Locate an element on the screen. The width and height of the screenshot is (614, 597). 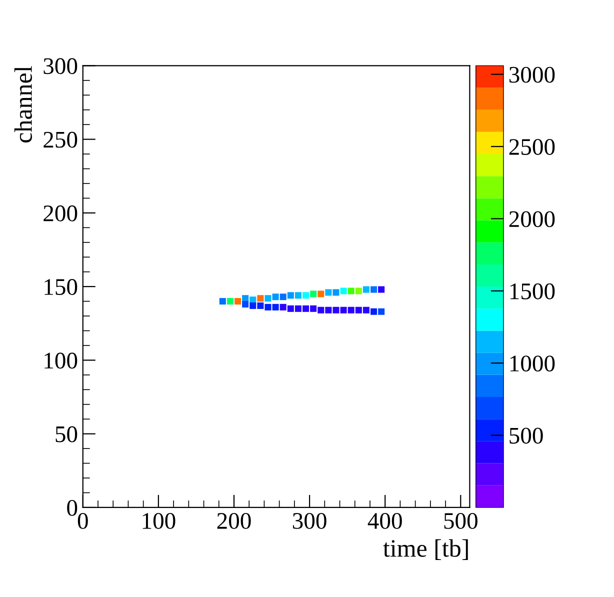
y-tick-label: 250 is located at coordinates (61, 140).